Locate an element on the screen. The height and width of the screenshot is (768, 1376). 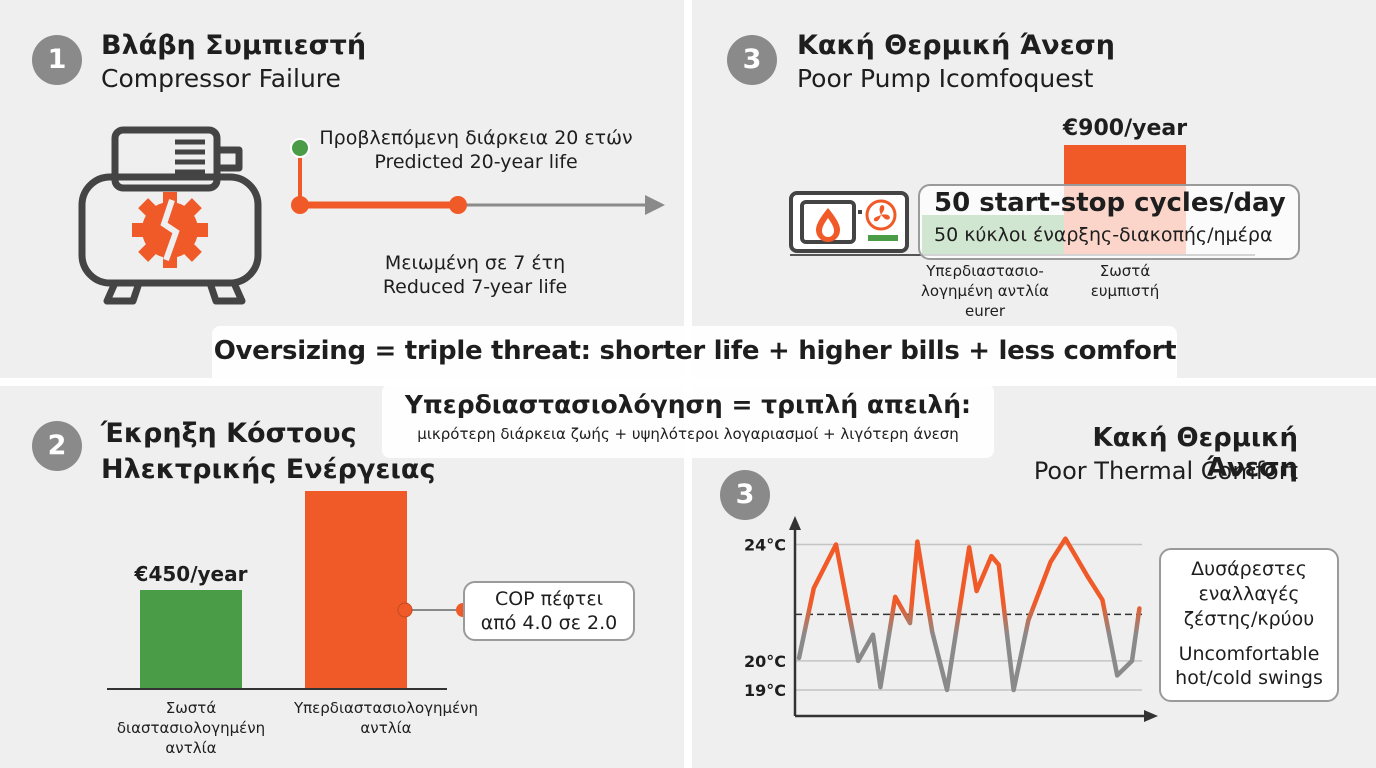
panel1-title: Βλάβη Συμπιεστή is located at coordinates (234, 45).